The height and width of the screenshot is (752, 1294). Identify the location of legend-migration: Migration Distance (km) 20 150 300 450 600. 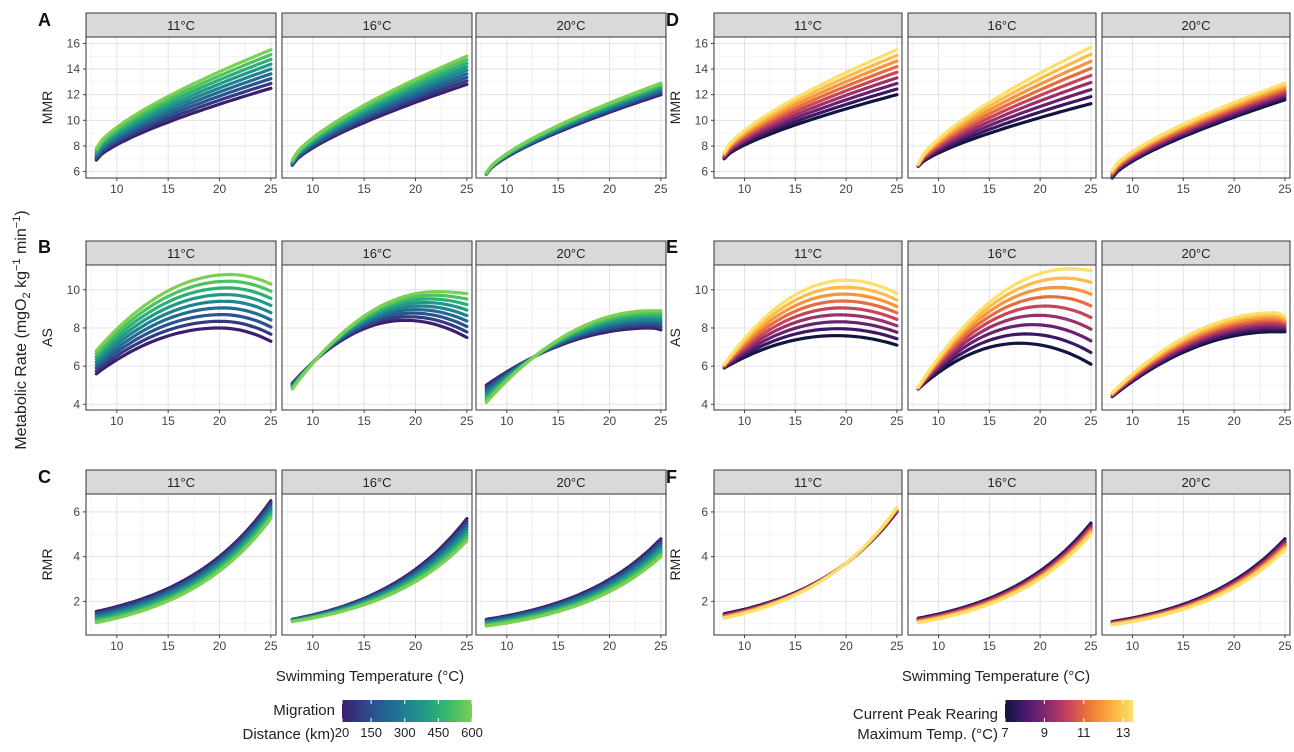
(362, 721).